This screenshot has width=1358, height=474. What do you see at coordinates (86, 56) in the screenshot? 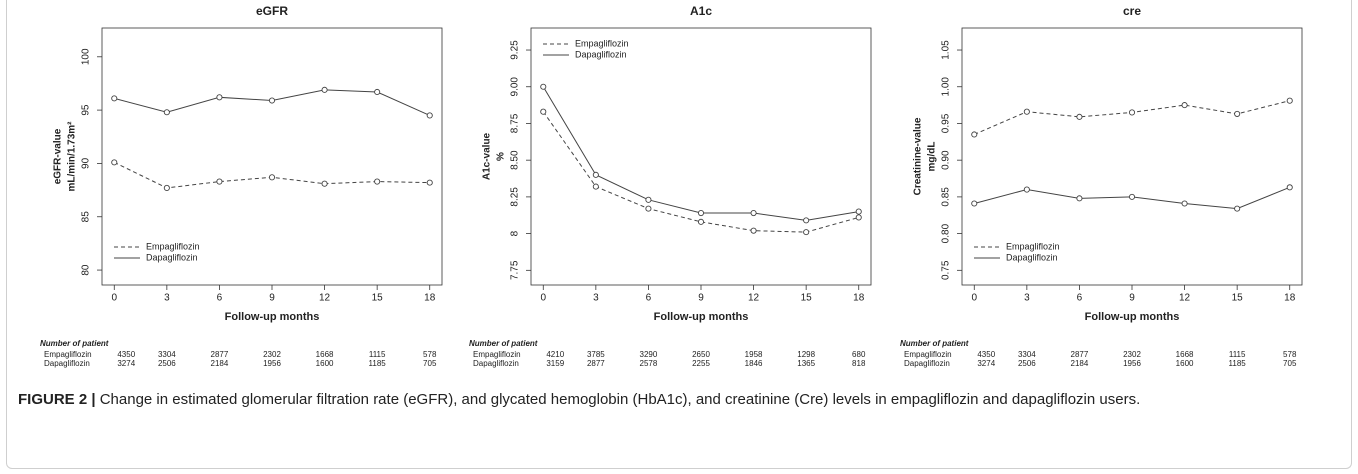
I see `y-tick-label: 100` at bounding box center [86, 56].